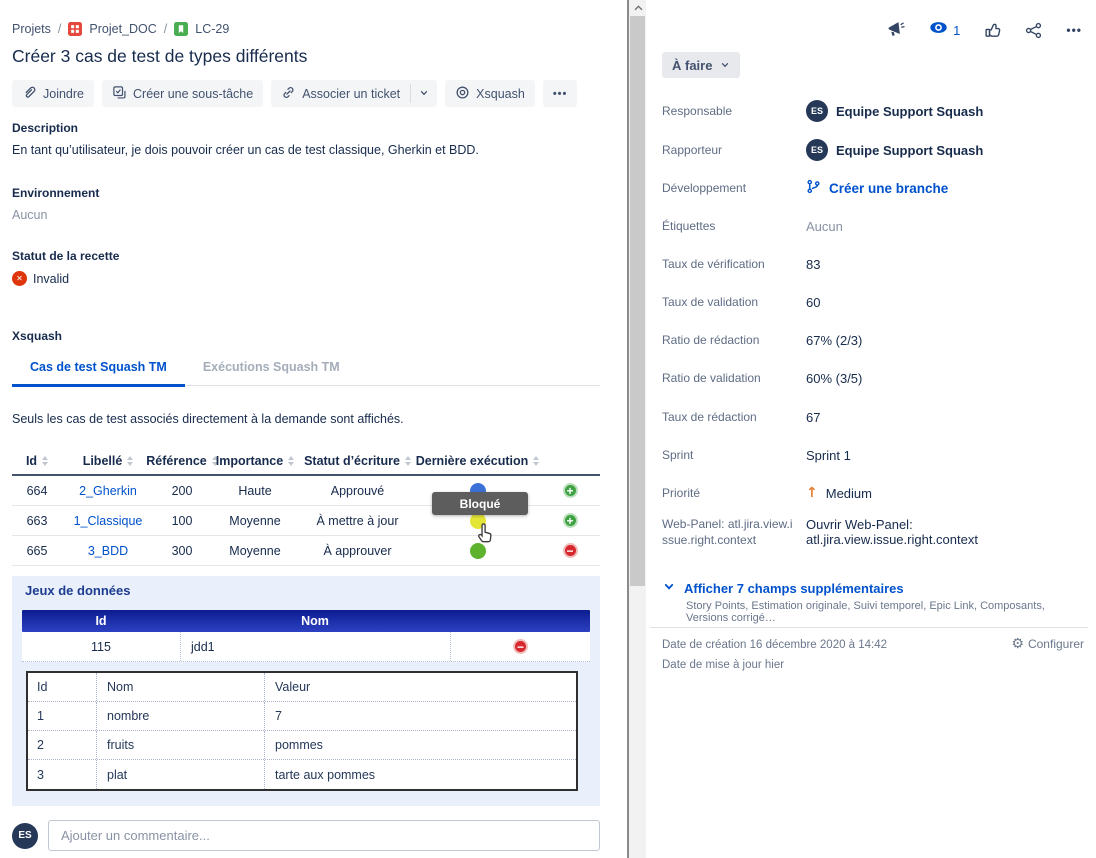 The height and width of the screenshot is (858, 1096). I want to click on description-label: Description, so click(45, 128).